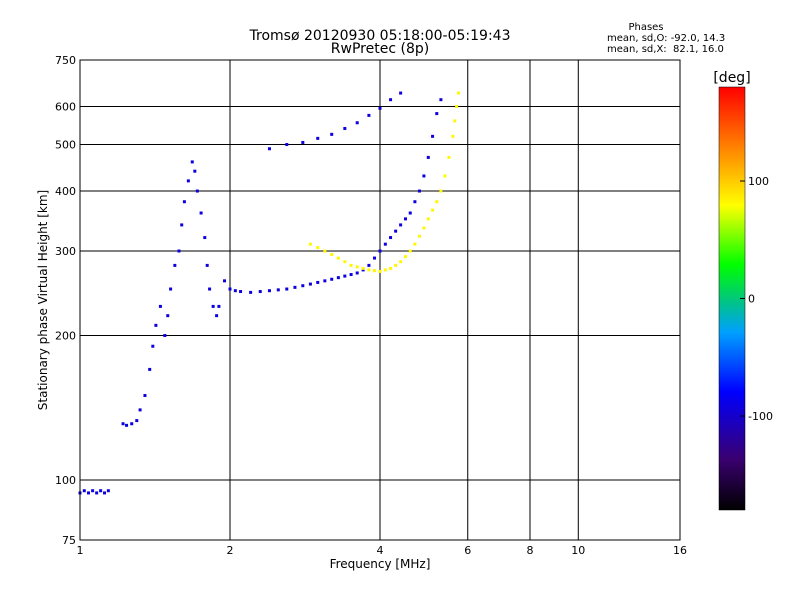 The width and height of the screenshot is (800, 600). What do you see at coordinates (230, 550) in the screenshot?
I see `x-tick-label: 2` at bounding box center [230, 550].